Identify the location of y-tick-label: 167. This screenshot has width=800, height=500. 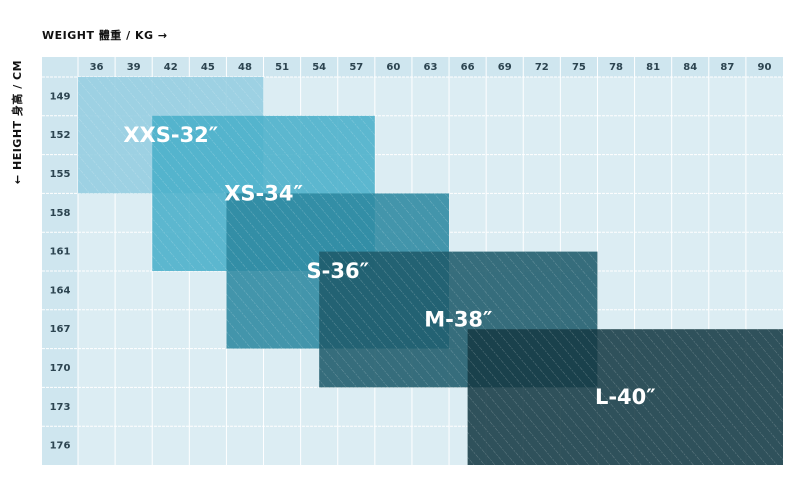
(60, 329).